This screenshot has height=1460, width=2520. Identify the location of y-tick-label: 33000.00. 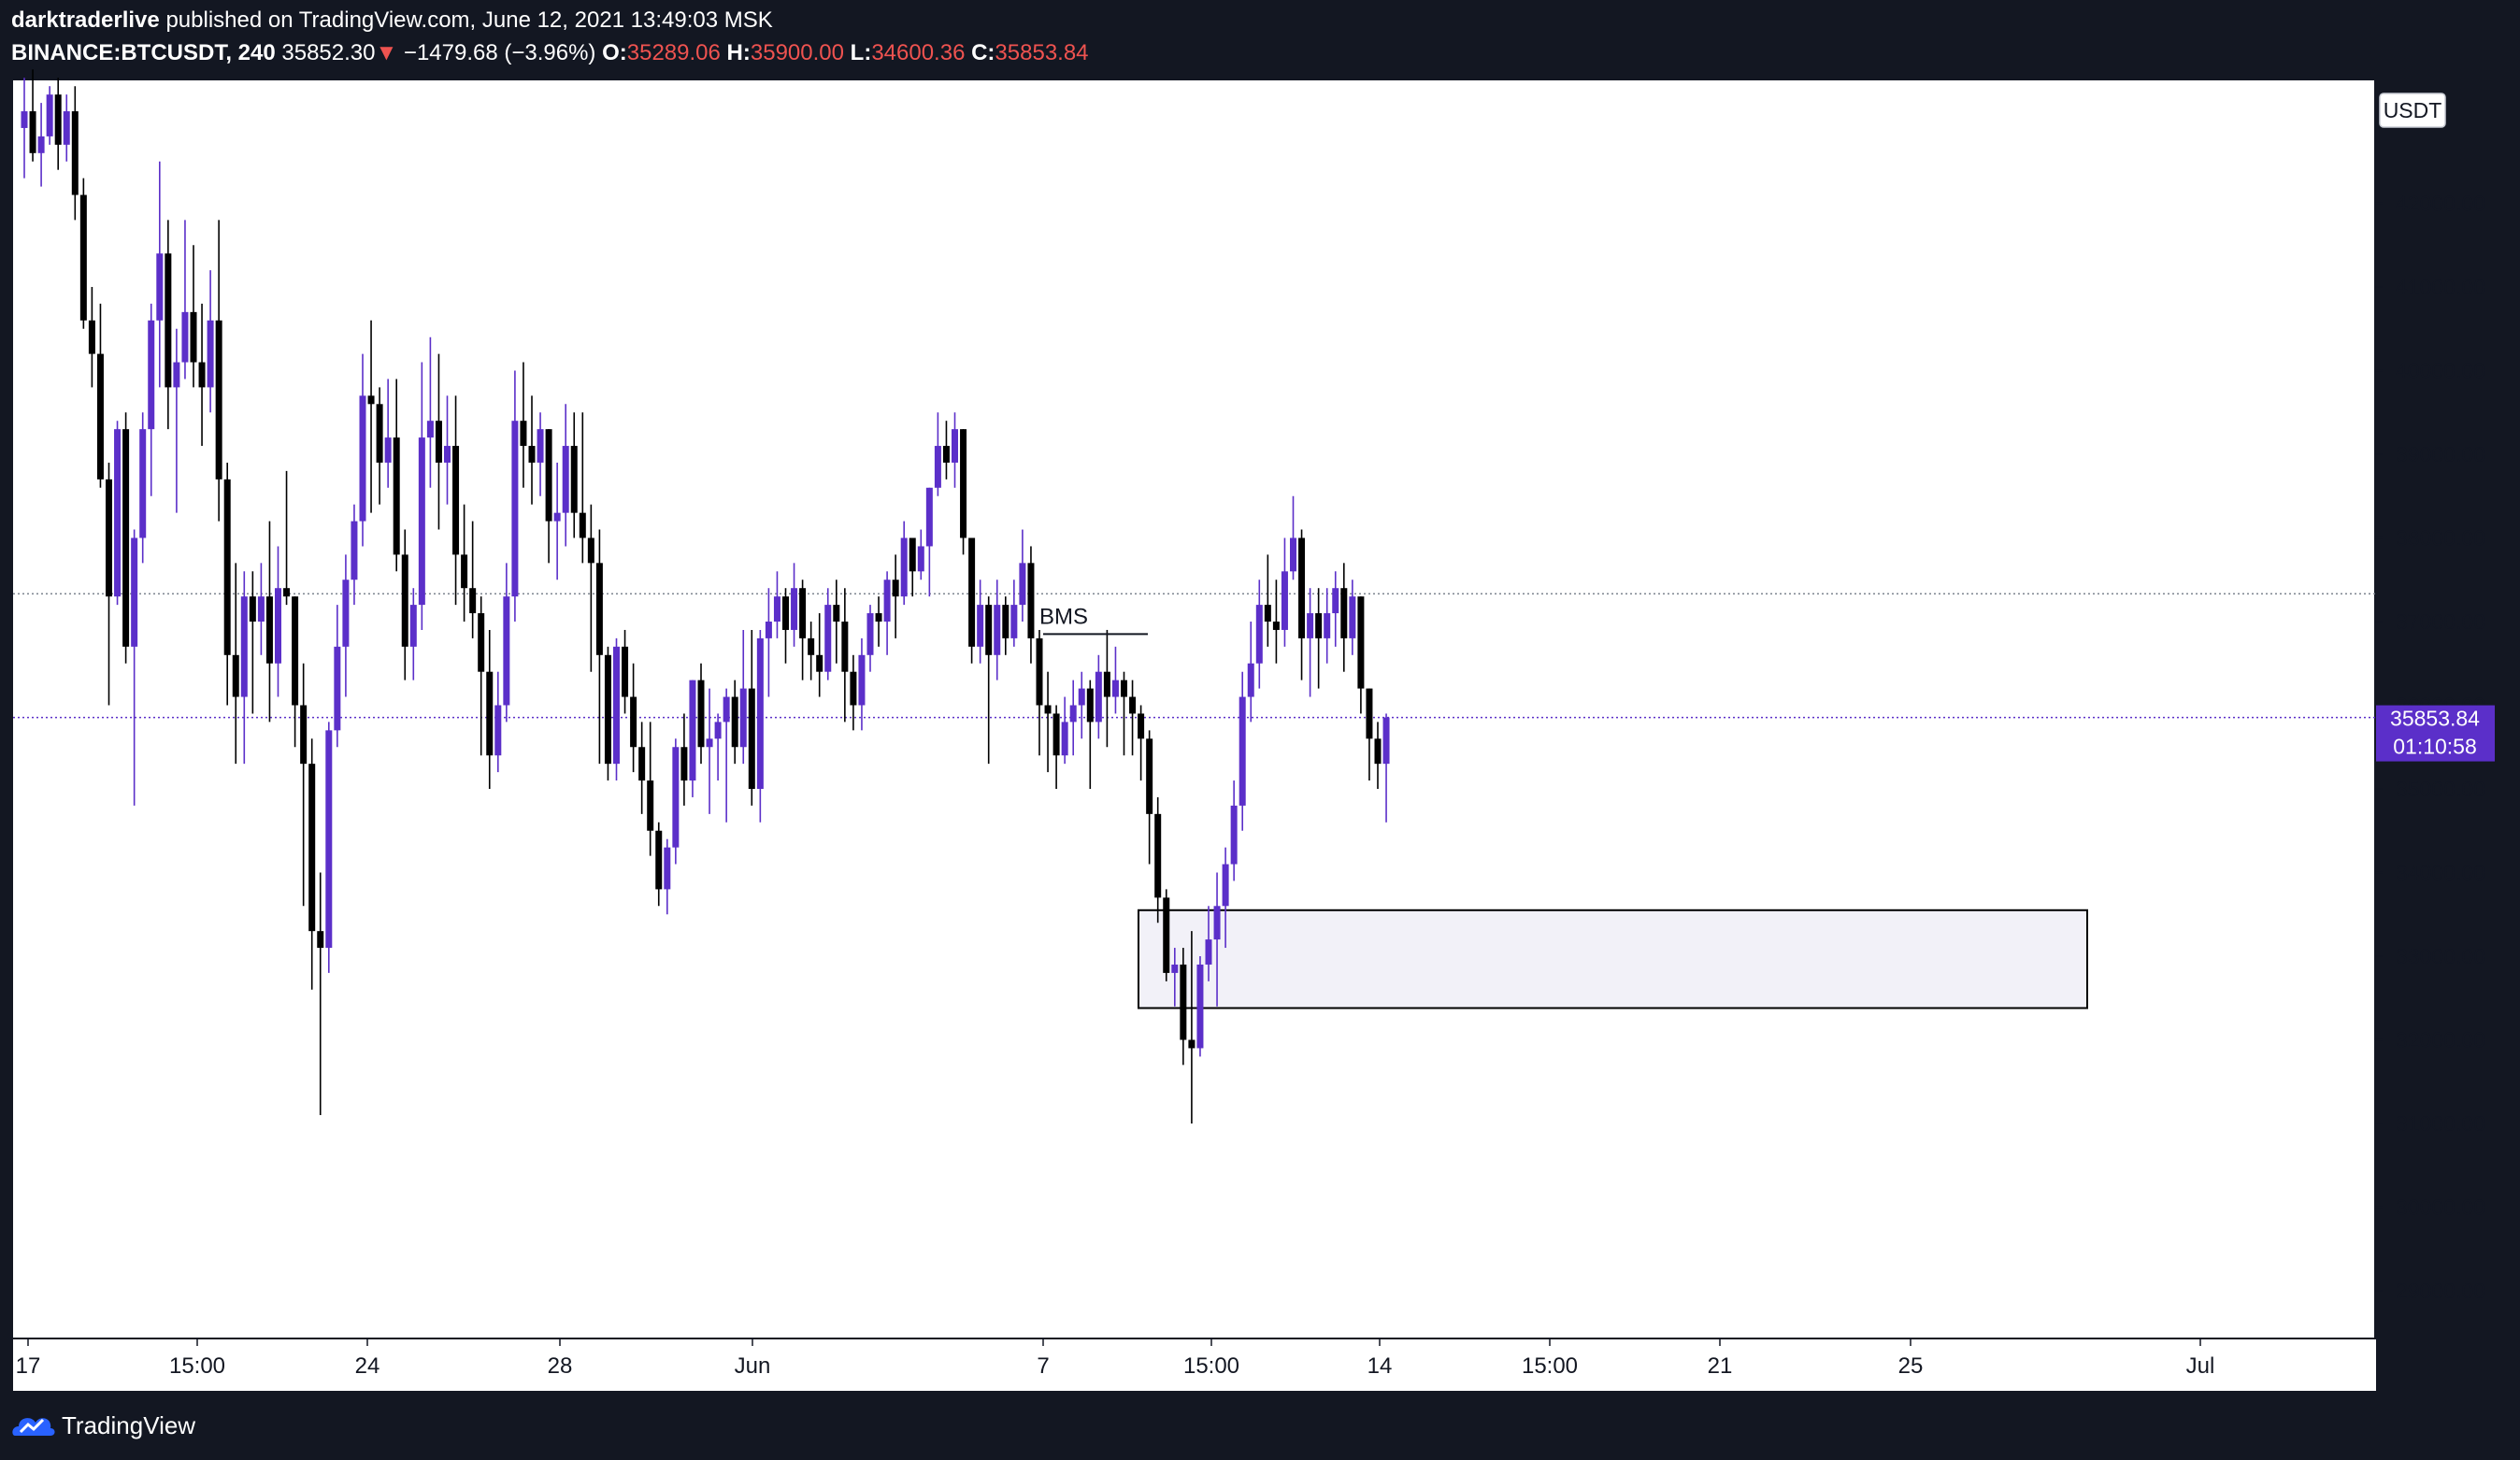
(2440, 956).